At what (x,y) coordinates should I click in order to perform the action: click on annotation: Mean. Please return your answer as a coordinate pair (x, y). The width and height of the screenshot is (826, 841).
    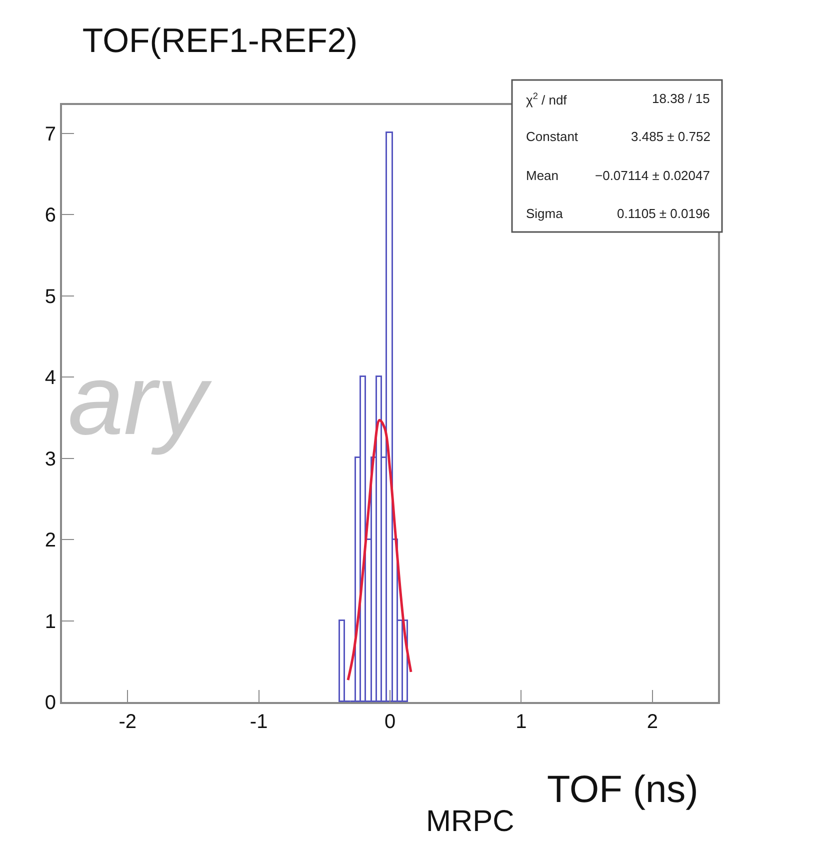
    Looking at the image, I should click on (542, 175).